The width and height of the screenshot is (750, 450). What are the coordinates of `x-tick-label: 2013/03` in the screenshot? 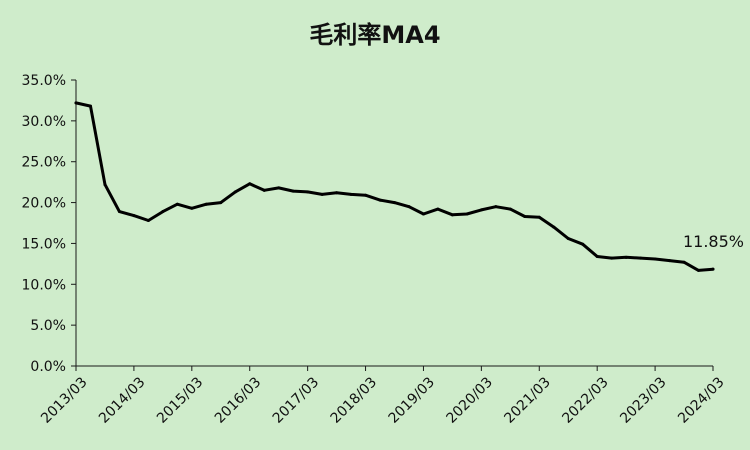 It's located at (64, 400).